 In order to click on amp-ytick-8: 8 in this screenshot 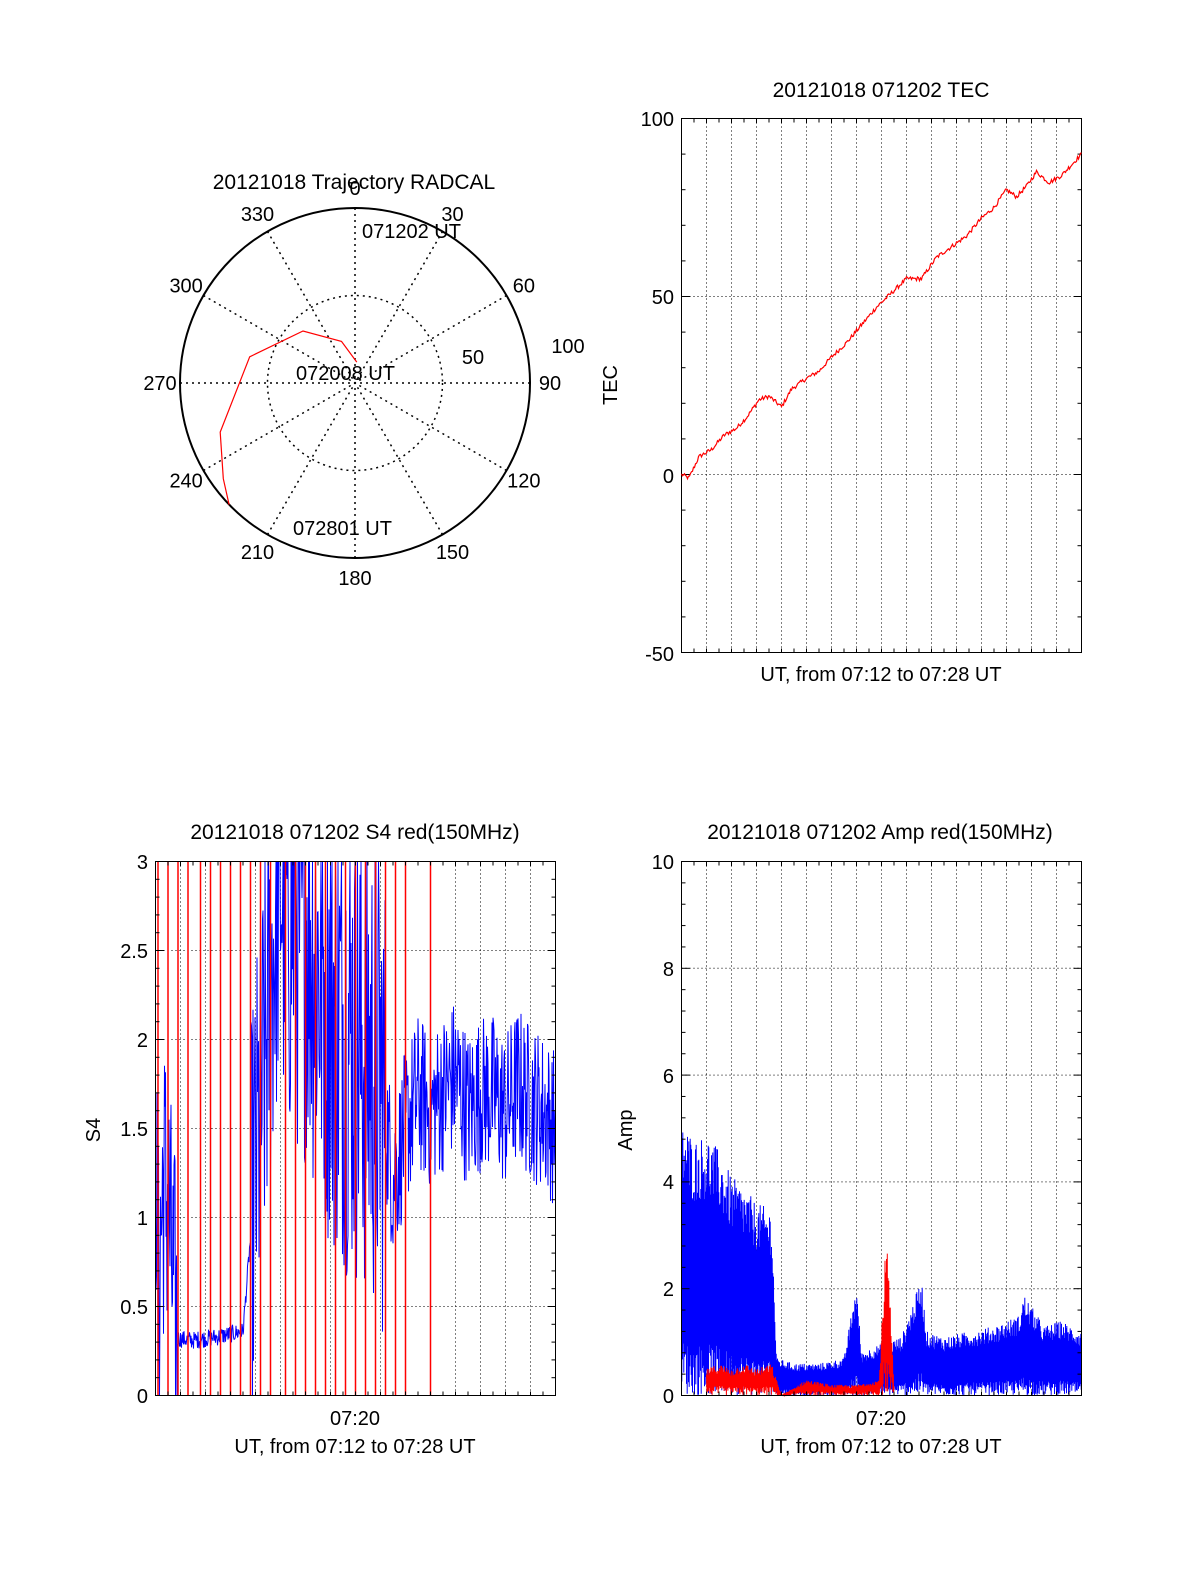, I will do `click(668, 970)`.